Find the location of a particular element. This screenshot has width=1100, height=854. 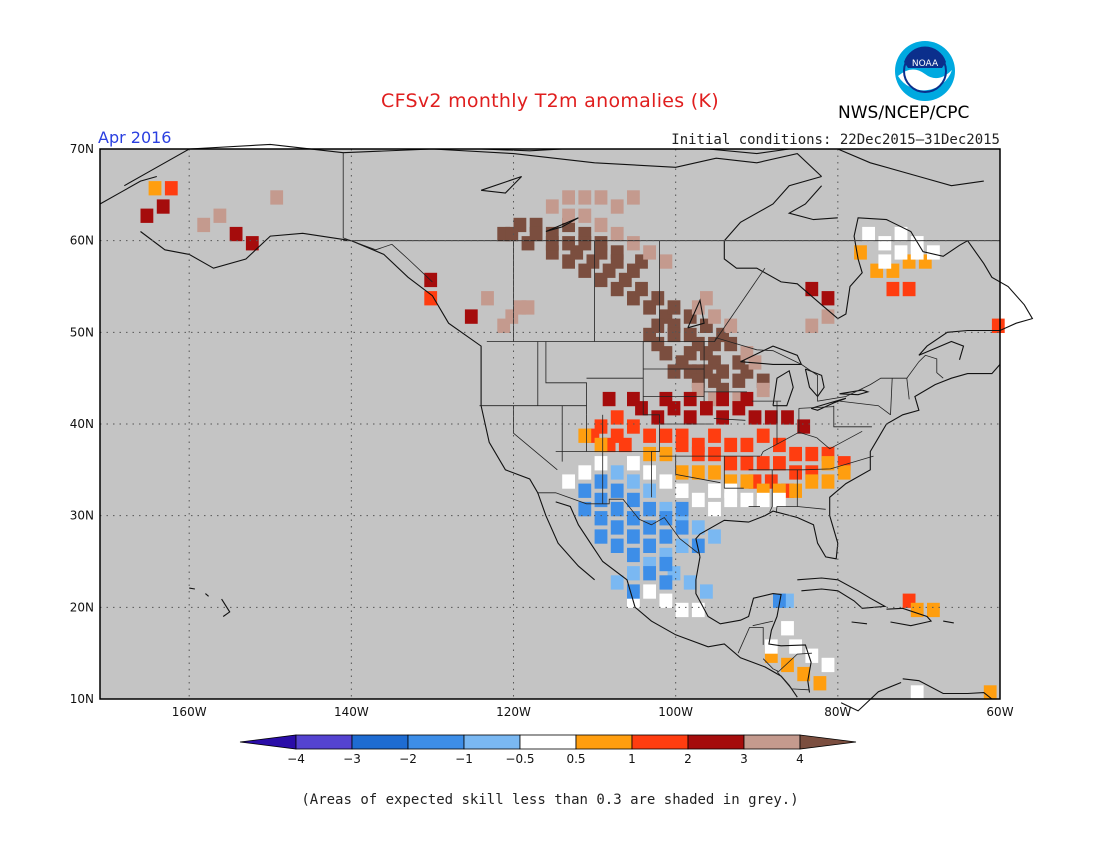

lat-label: 70N is located at coordinates (82, 149).